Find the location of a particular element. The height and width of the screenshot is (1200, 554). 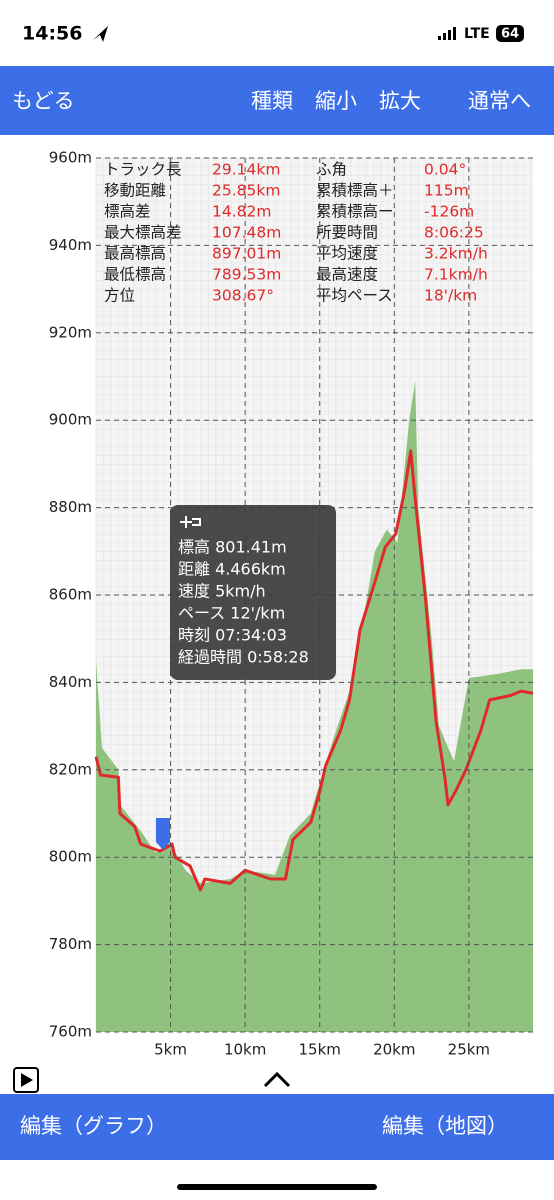

tooltip-line: 時刻 07:34:03 is located at coordinates (232, 635).